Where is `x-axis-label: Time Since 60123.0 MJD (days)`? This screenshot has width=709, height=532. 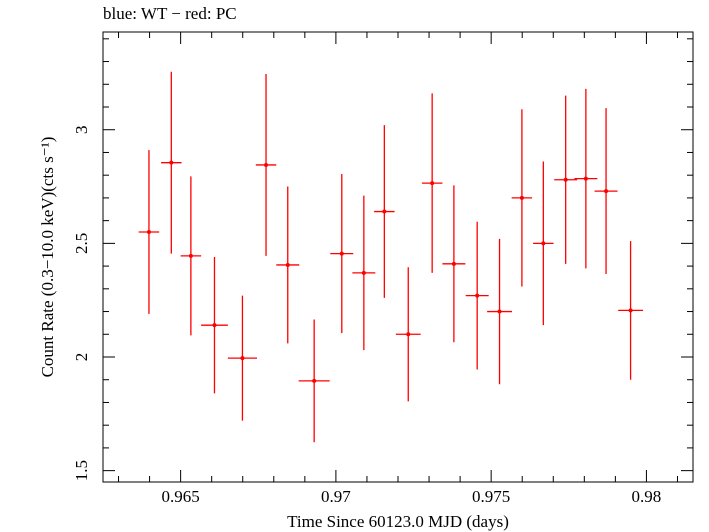 x-axis-label: Time Since 60123.0 MJD (days) is located at coordinates (398, 521).